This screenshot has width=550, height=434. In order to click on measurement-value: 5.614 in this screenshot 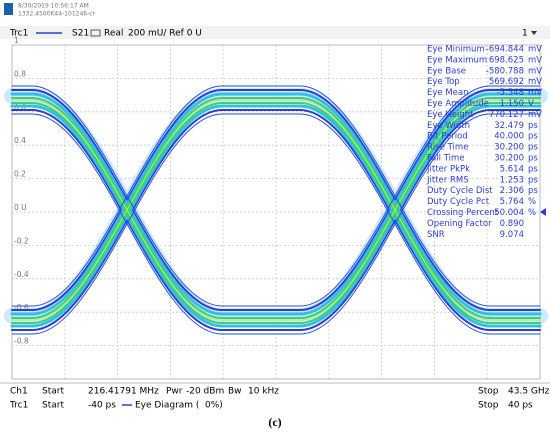, I will do `click(512, 169)`.